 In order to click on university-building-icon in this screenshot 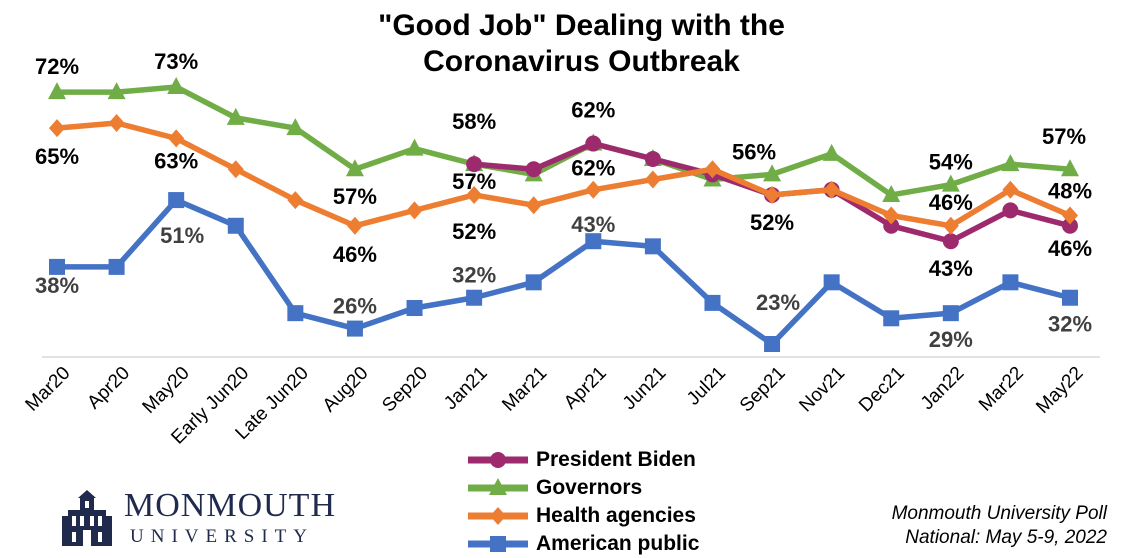, I will do `click(87, 518)`.